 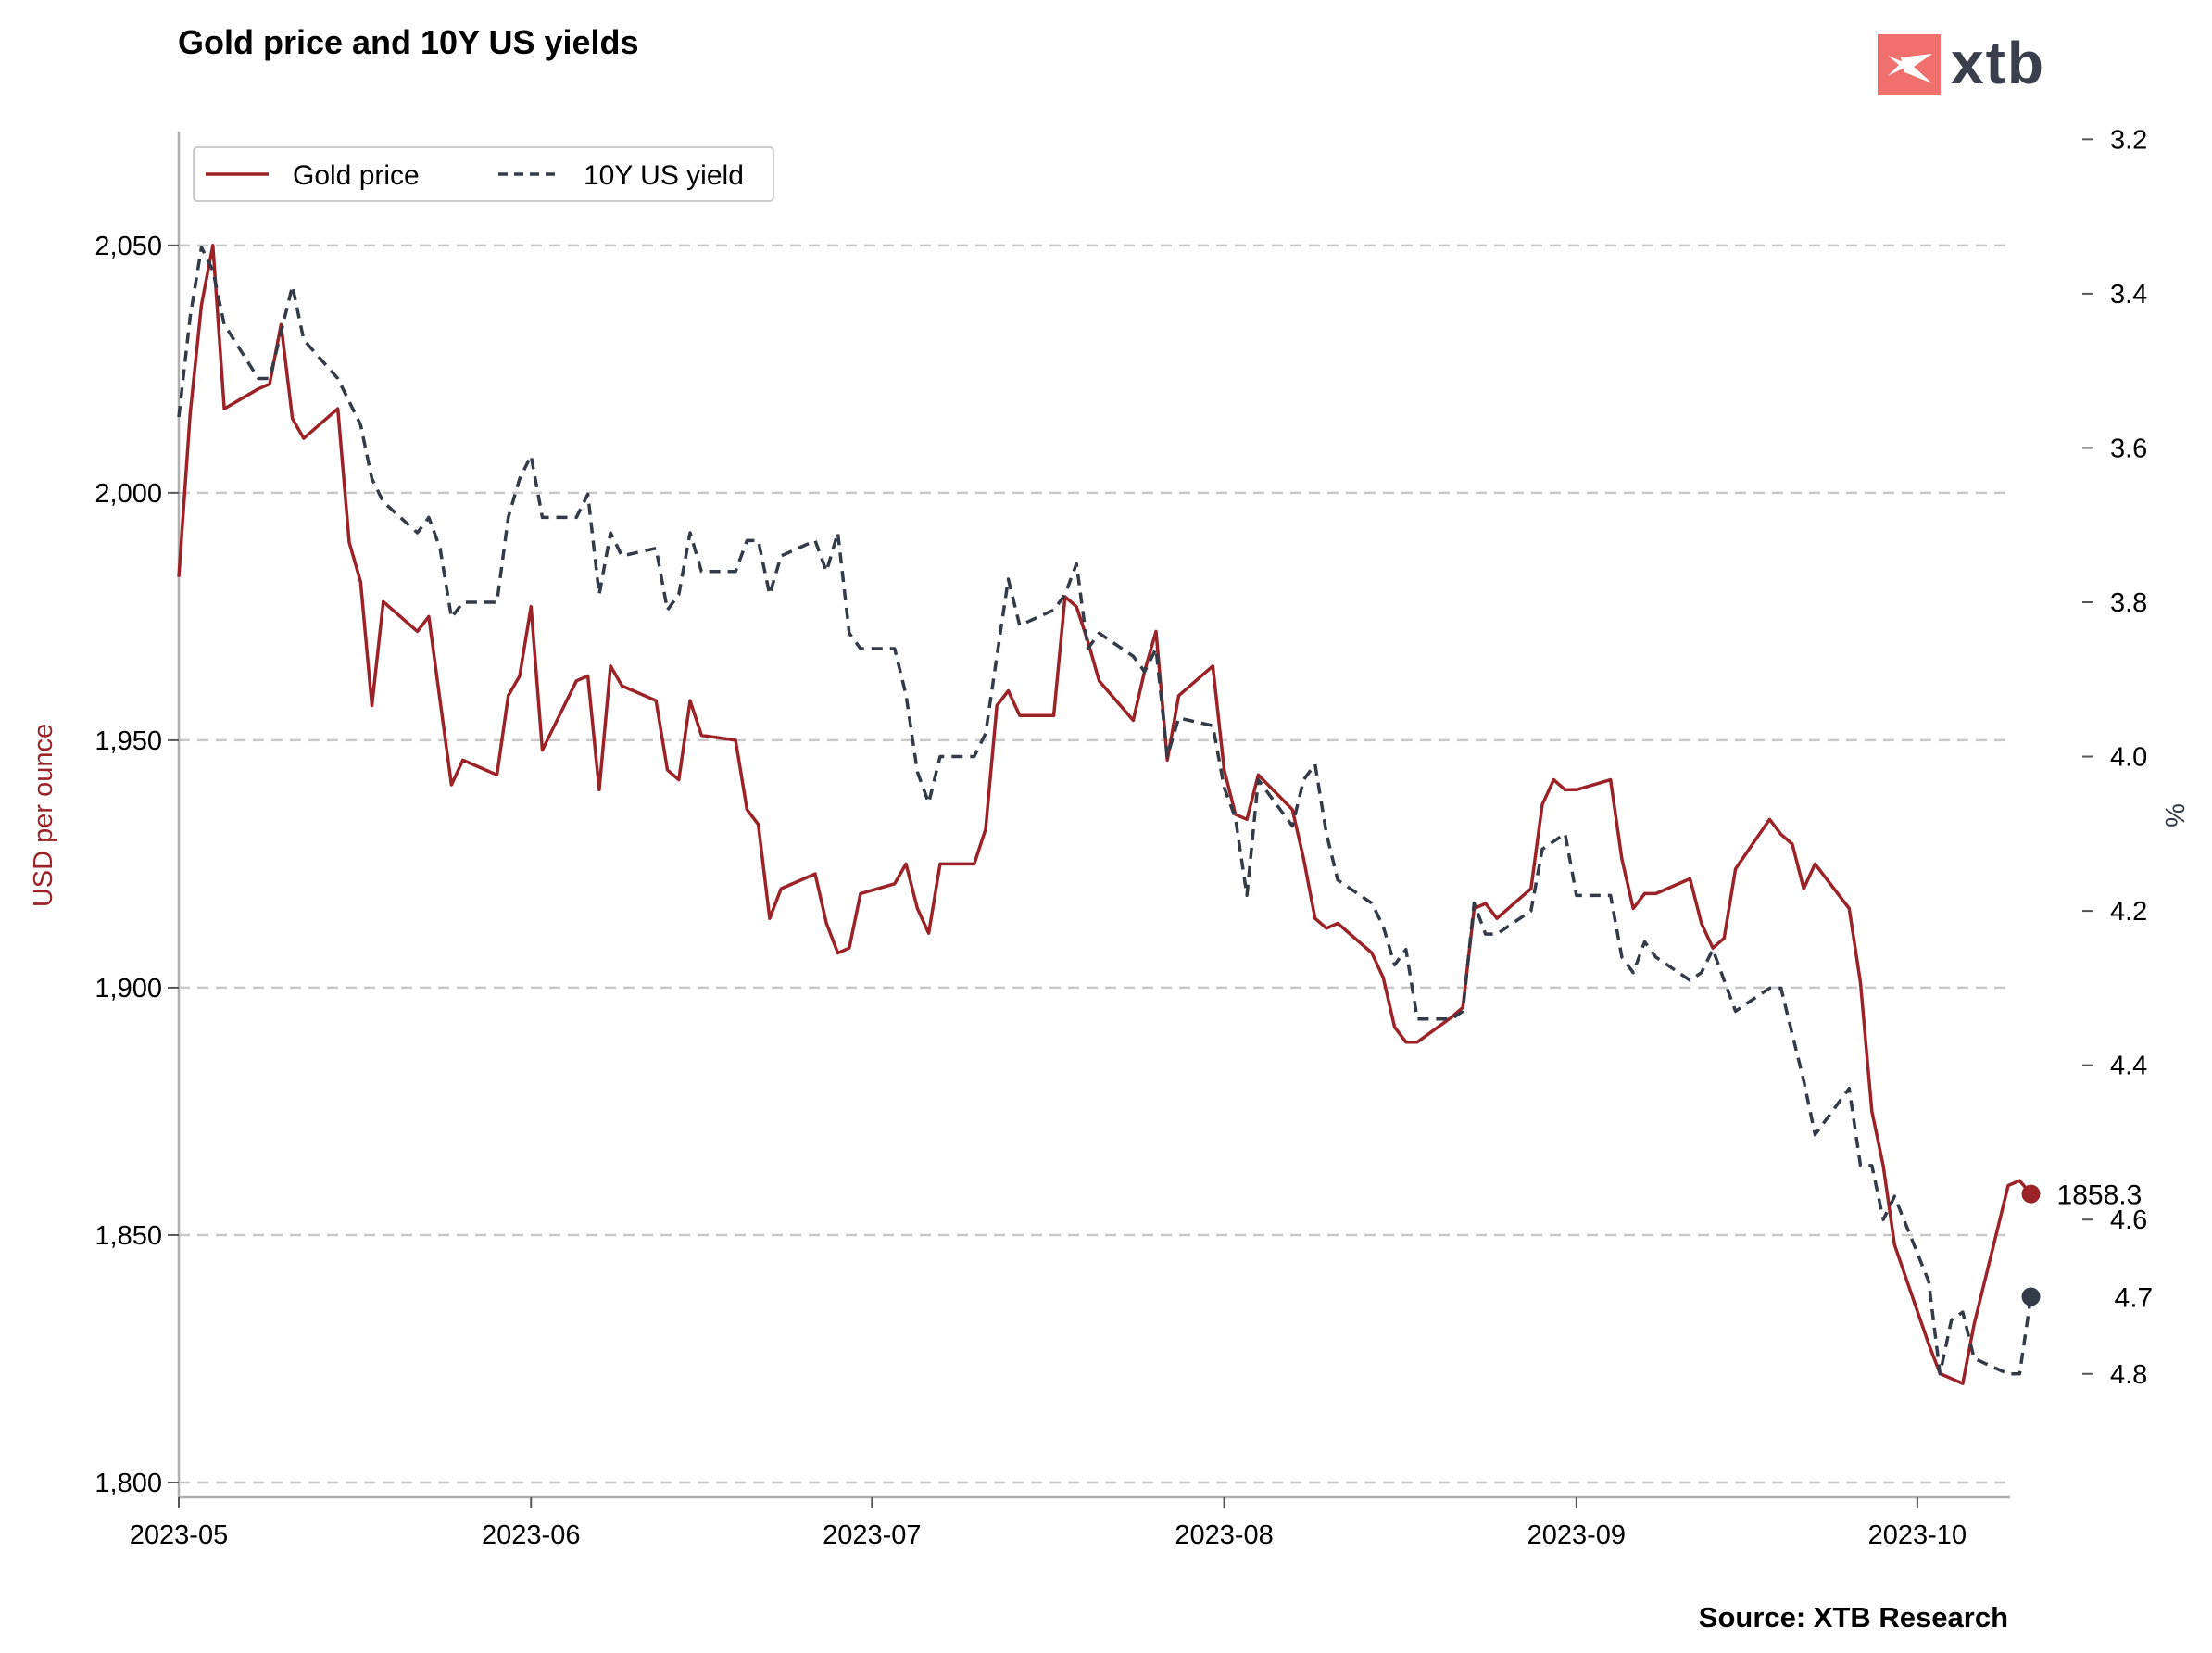 What do you see at coordinates (408, 42) in the screenshot?
I see `chart-title: Gold price and 10Y US yields` at bounding box center [408, 42].